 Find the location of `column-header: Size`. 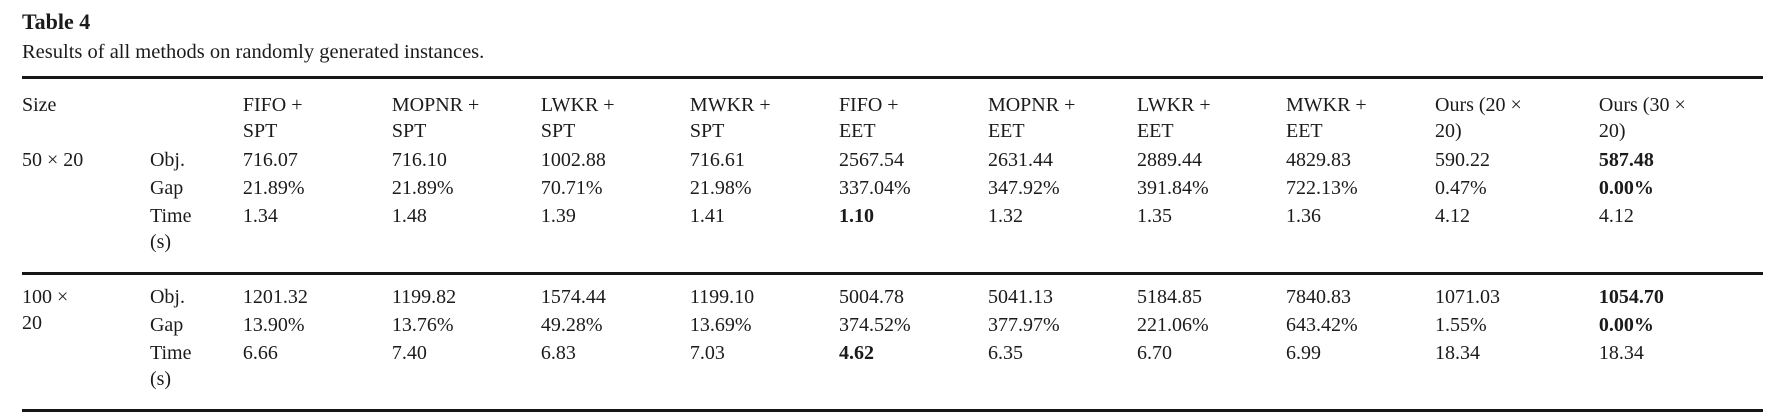

column-header: Size is located at coordinates (39, 105).